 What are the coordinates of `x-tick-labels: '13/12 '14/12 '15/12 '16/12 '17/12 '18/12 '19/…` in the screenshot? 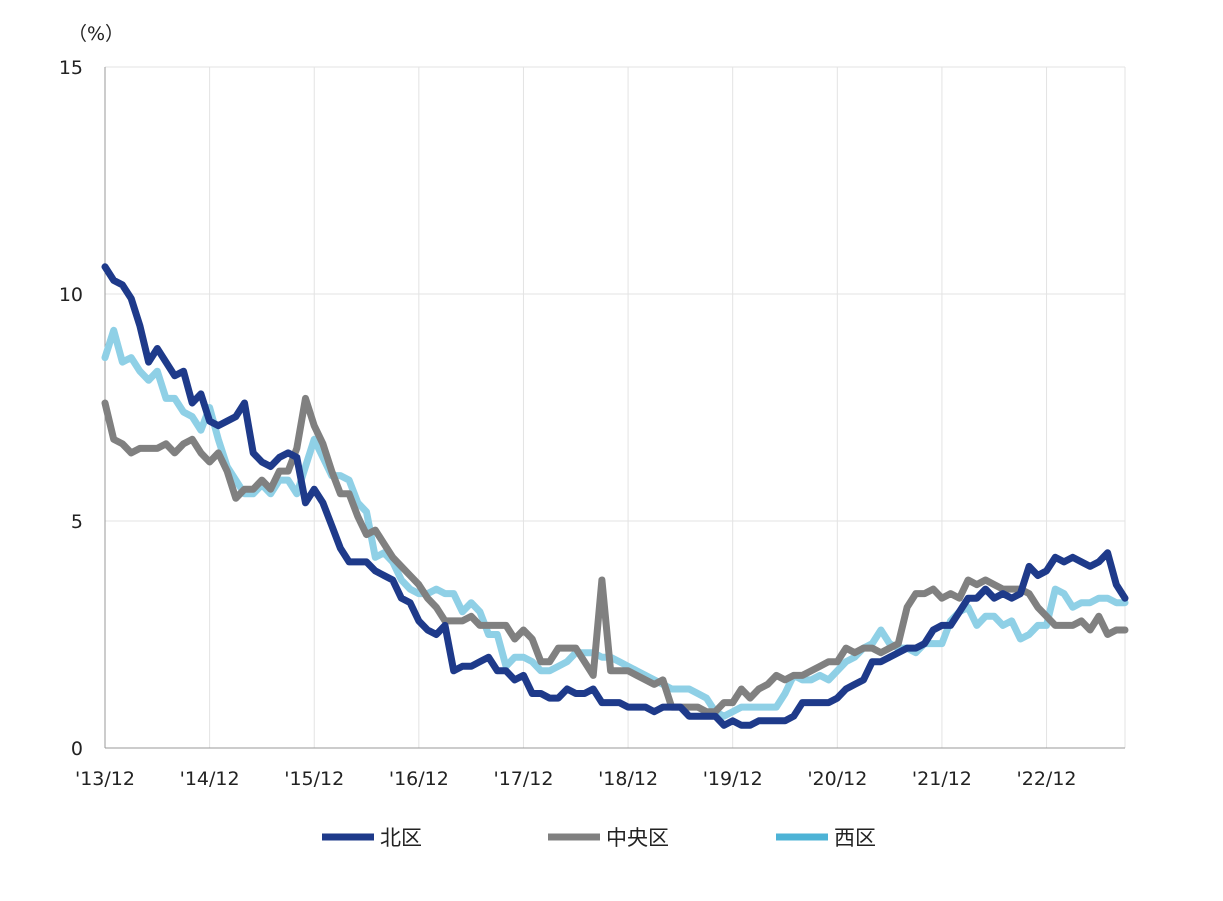 It's located at (576, 779).